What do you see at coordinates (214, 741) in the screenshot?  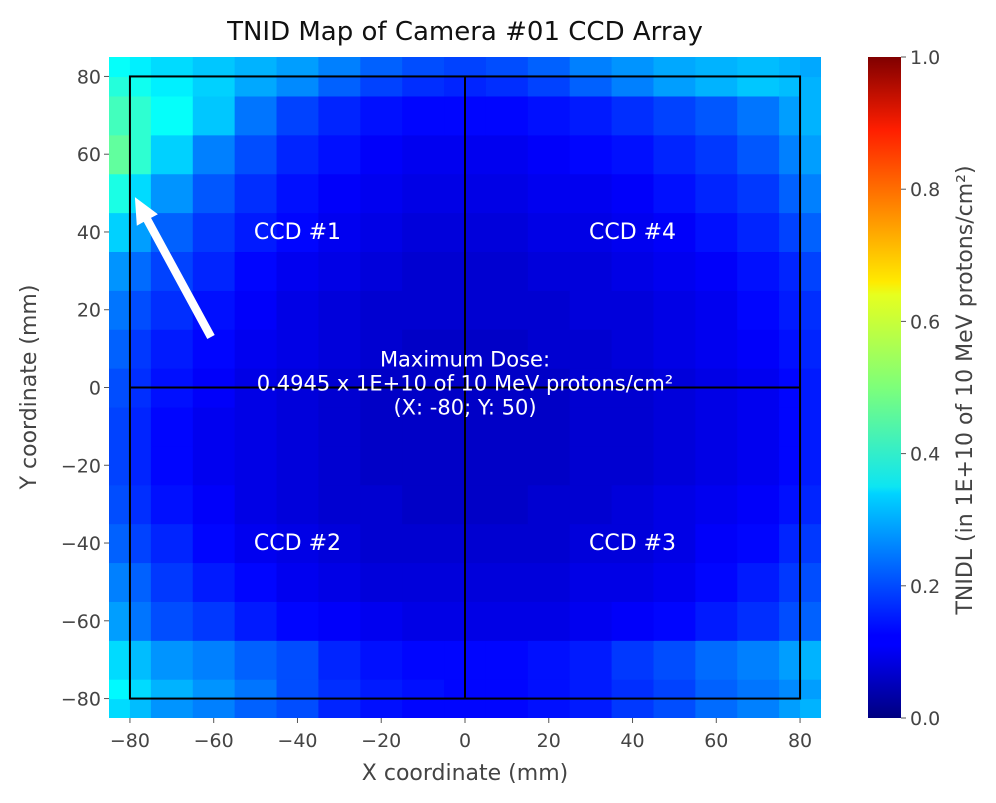 I see `x-tick-label: −60` at bounding box center [214, 741].